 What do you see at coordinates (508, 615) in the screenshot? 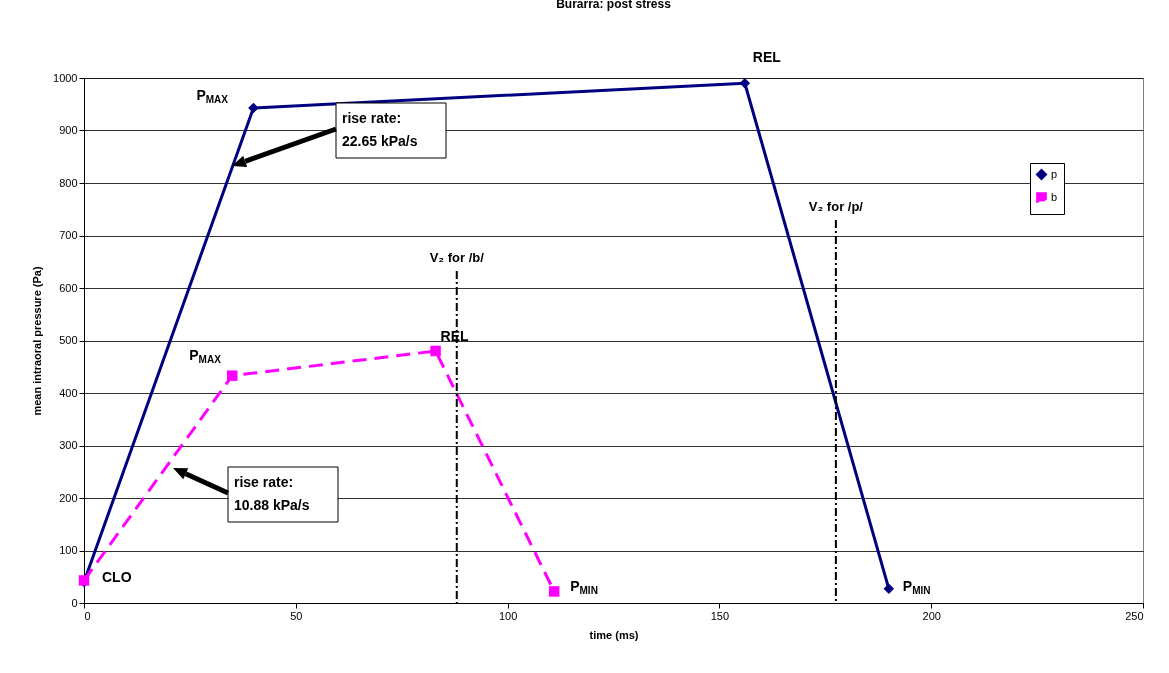
I see `x-tick-label: 100` at bounding box center [508, 615].